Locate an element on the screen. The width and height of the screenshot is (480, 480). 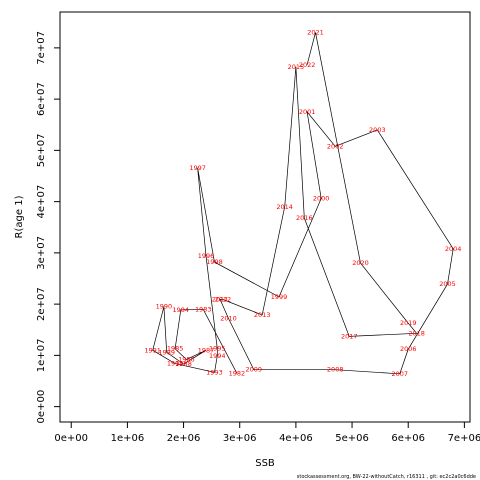
x-tick-label: 6e+06 is located at coordinates (408, 438).